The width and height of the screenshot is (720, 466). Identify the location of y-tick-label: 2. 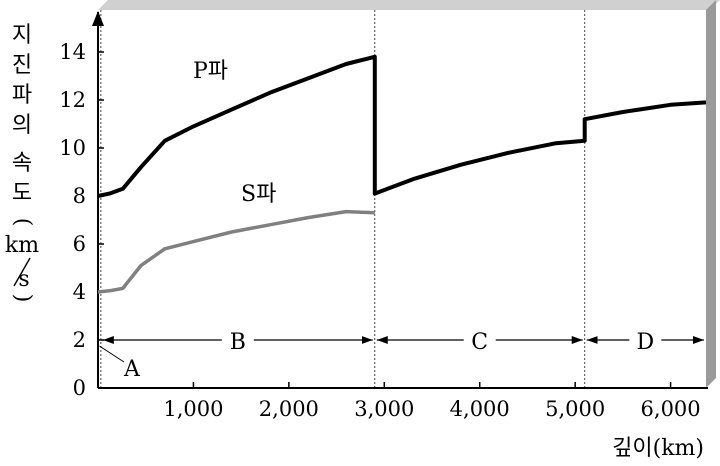
(79, 340).